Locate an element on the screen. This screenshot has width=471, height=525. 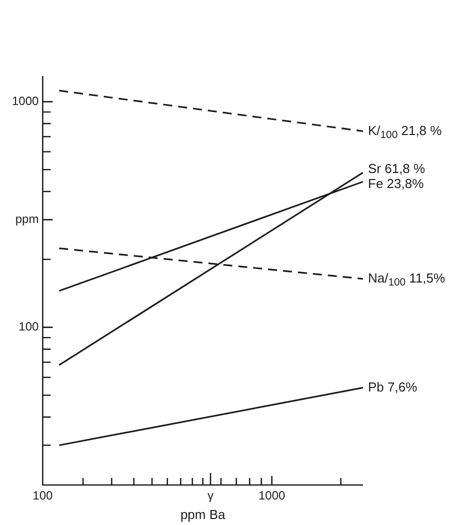
x-tick-label: 1000 is located at coordinates (272, 495).